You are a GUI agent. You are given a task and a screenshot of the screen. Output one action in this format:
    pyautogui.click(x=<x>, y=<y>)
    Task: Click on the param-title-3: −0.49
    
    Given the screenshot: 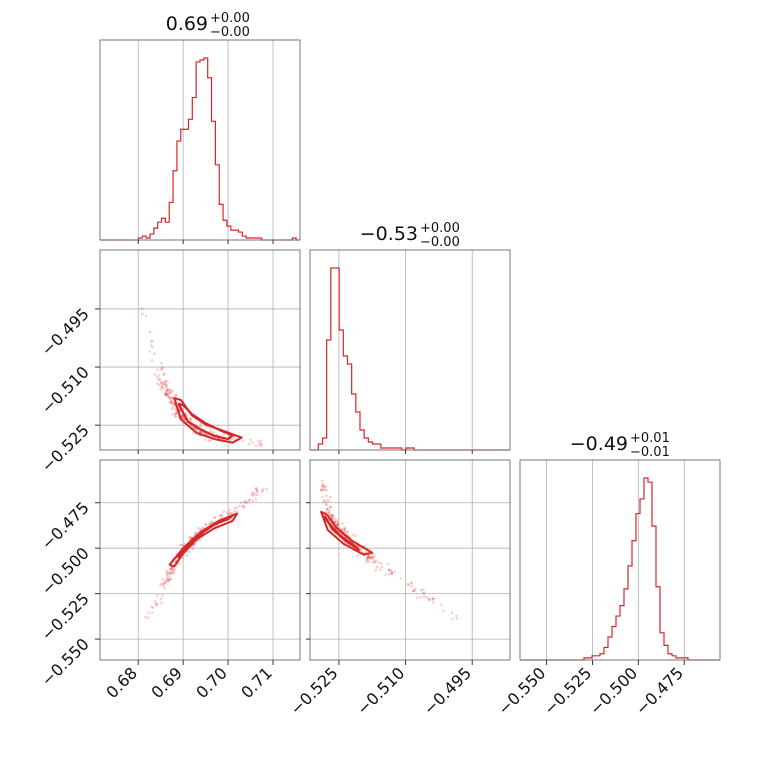 What is the action you would take?
    pyautogui.click(x=599, y=444)
    